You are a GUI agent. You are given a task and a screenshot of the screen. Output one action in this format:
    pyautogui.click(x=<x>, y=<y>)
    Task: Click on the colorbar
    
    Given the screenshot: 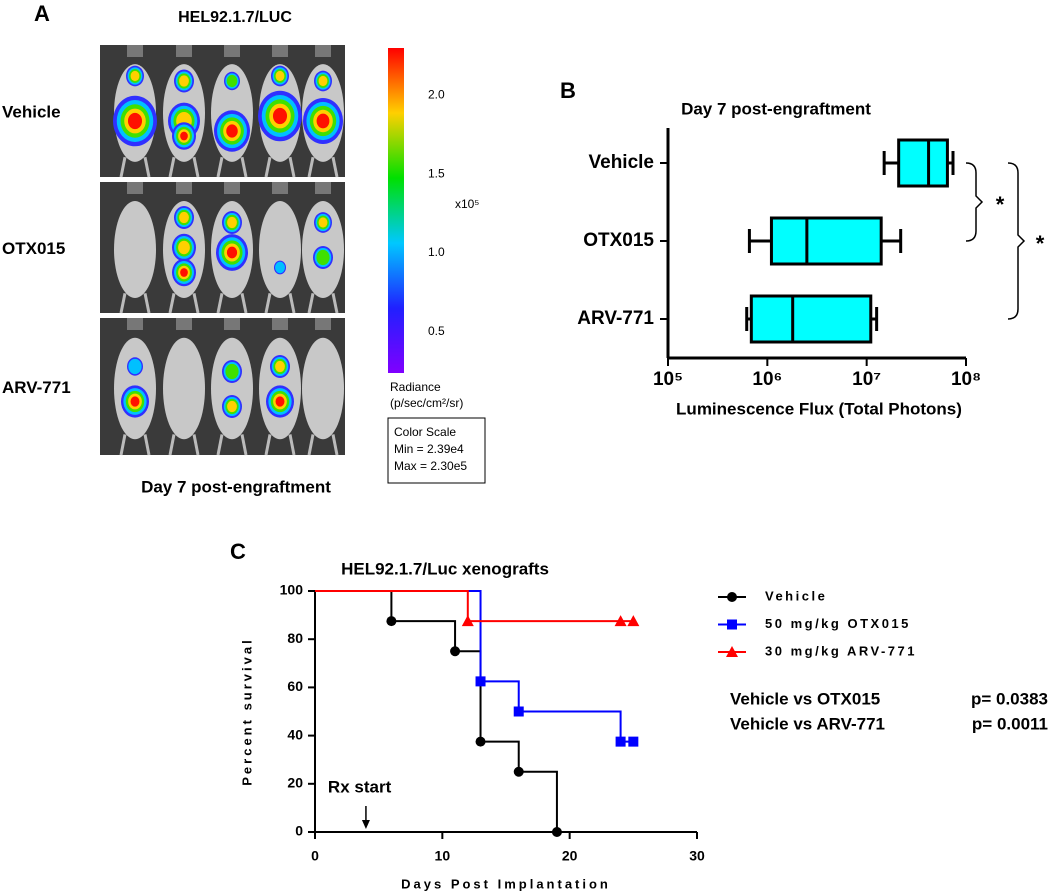 What is the action you would take?
    pyautogui.click(x=396, y=210)
    